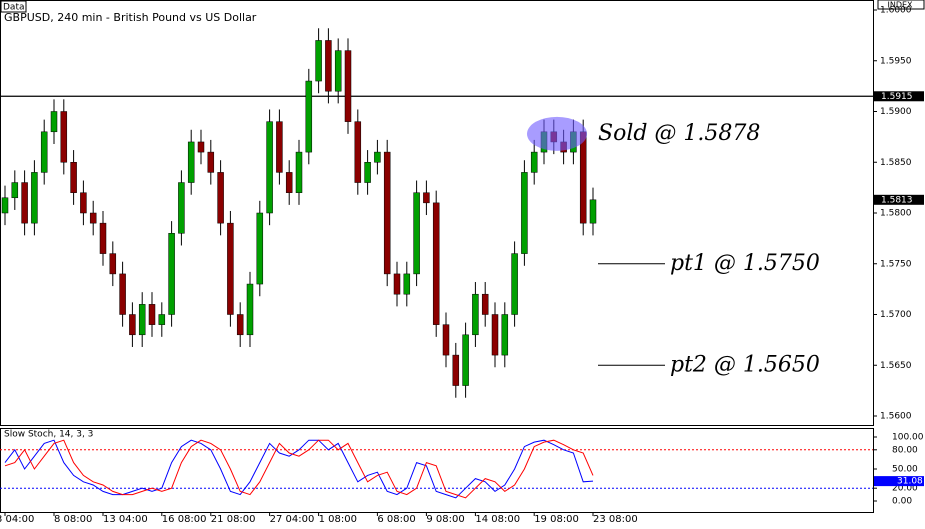  I want to click on x-tick-label: 8 08:00, so click(73, 519).